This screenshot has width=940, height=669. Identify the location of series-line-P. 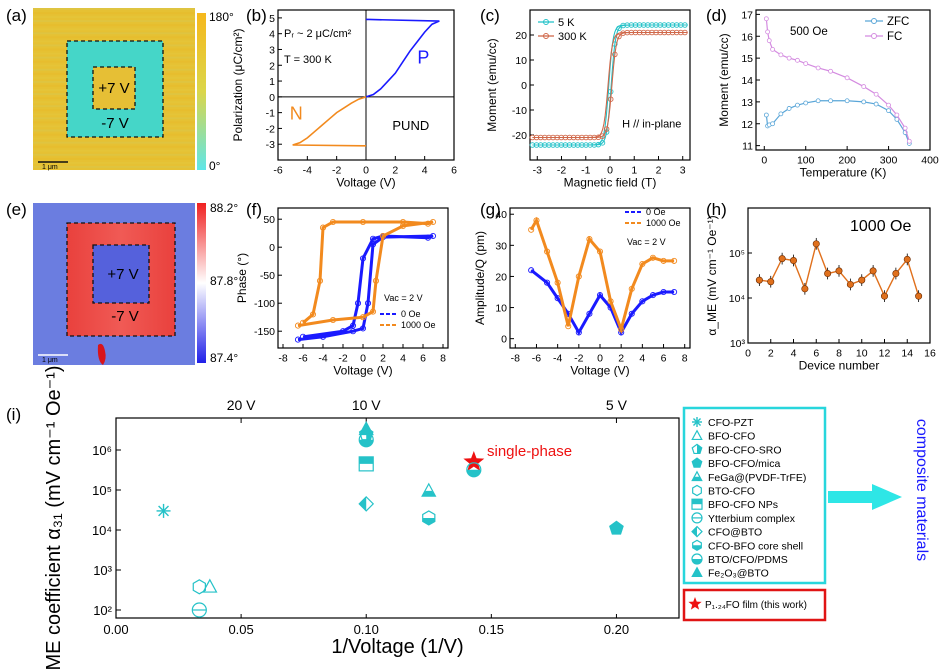
(402, 58).